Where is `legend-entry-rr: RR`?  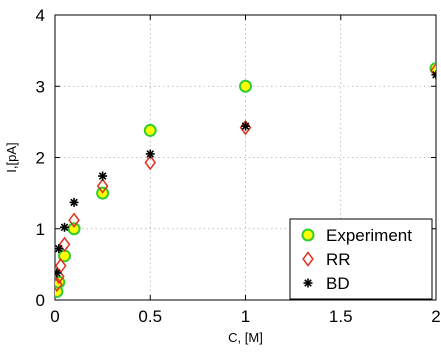
legend-entry-rr: RR is located at coordinates (326, 259).